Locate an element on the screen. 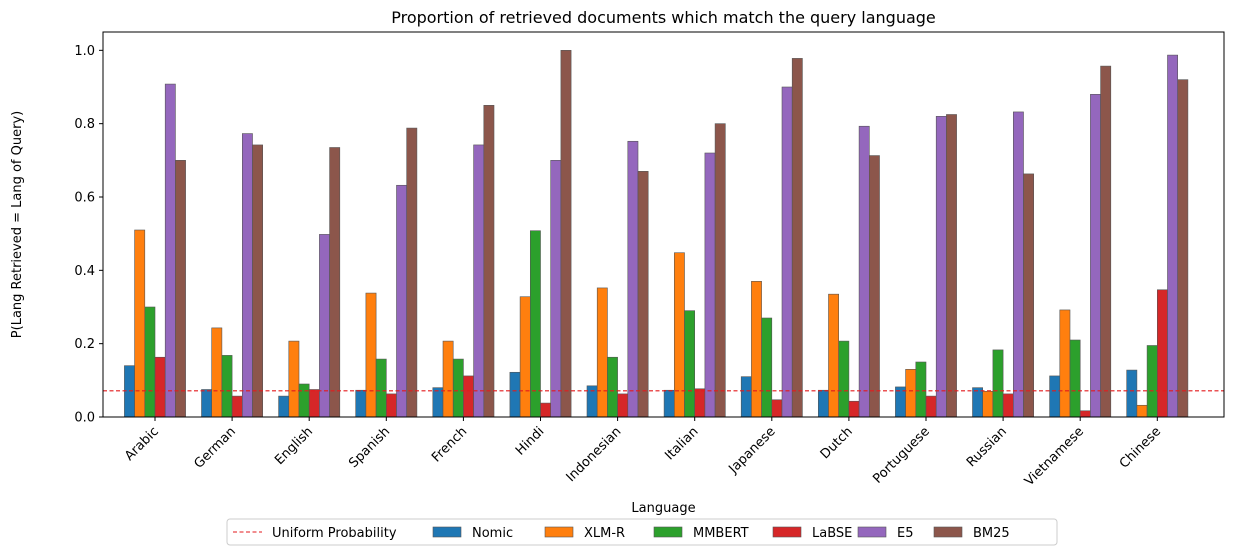  bar-labse-dutch is located at coordinates (854, 409).